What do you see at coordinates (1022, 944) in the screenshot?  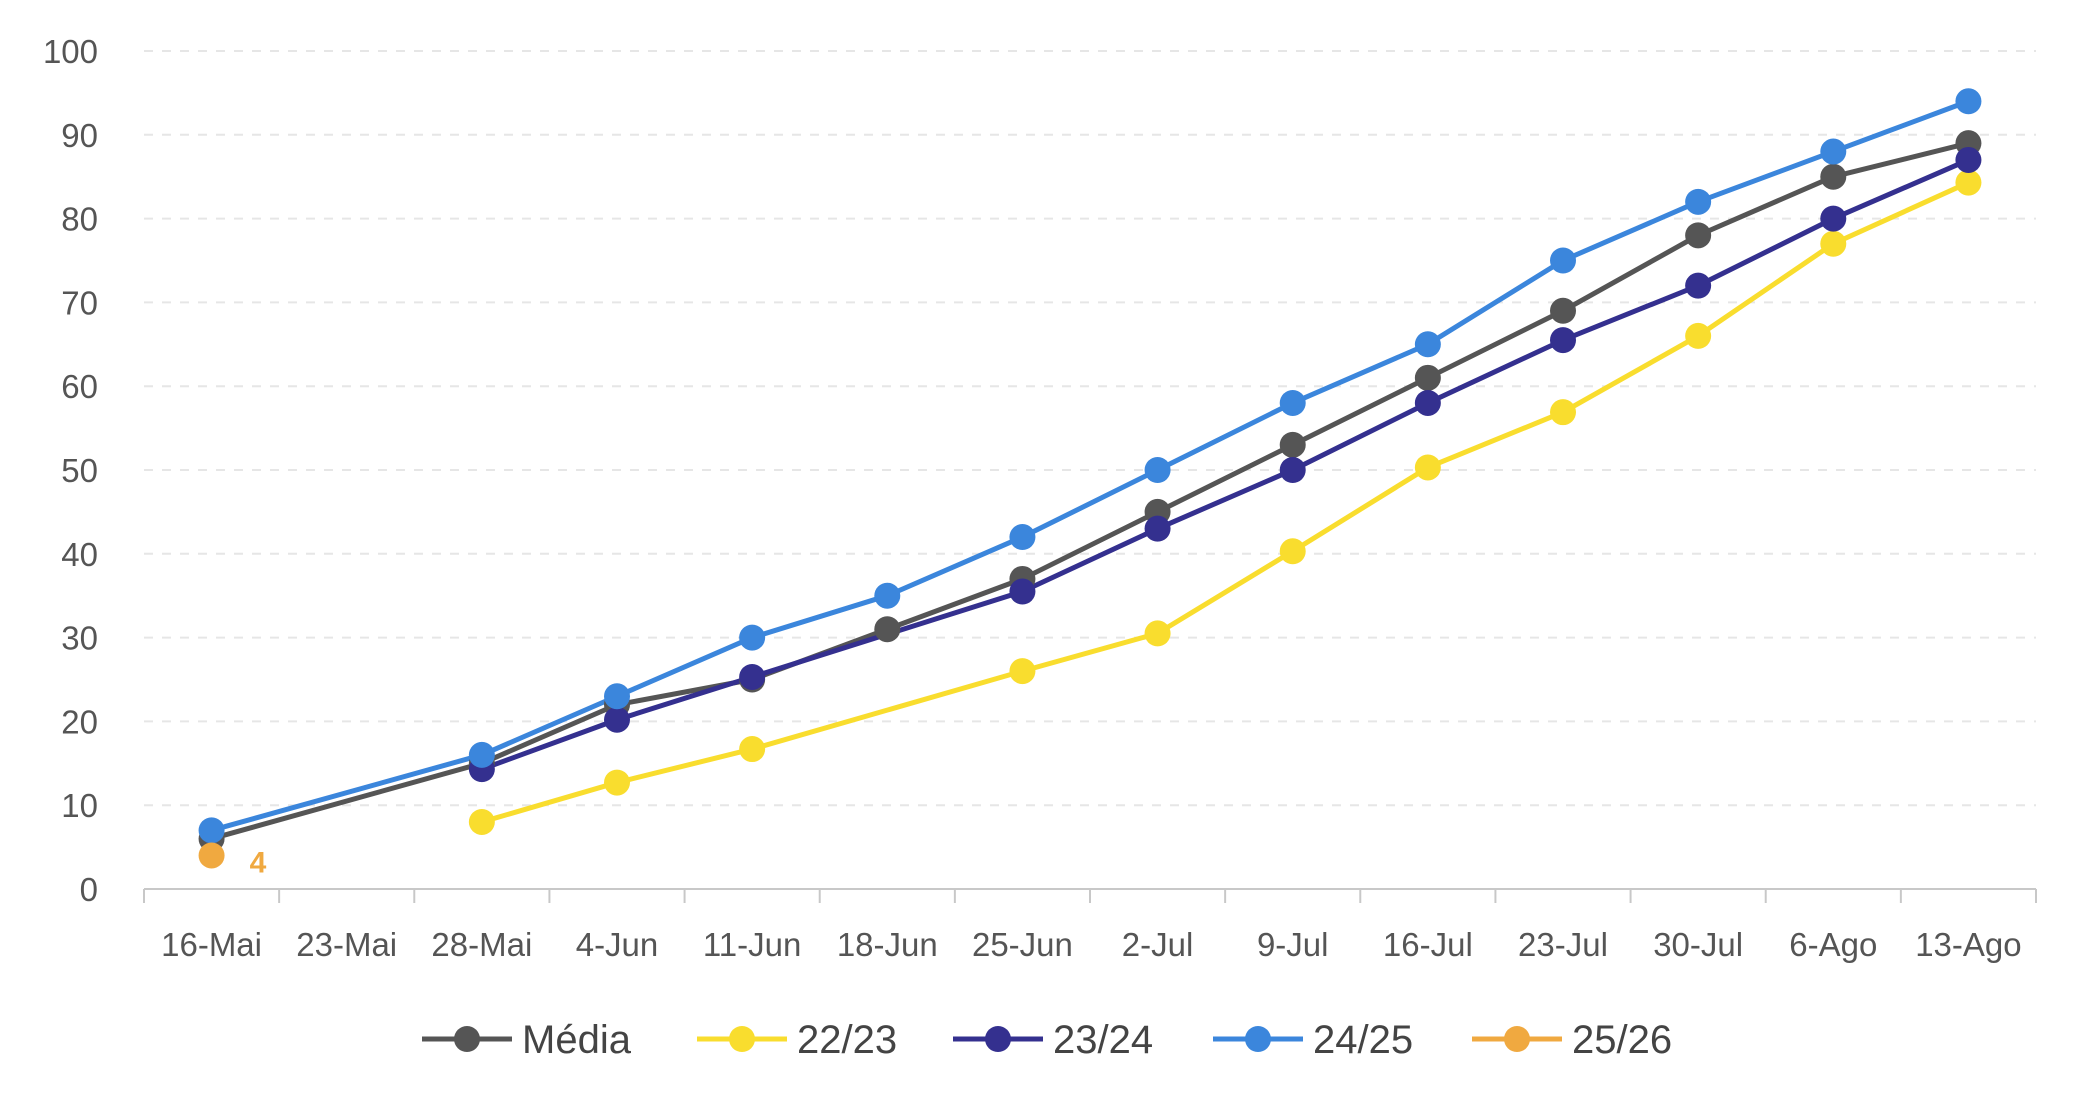 I see `x-tick-label: 25-Jun` at bounding box center [1022, 944].